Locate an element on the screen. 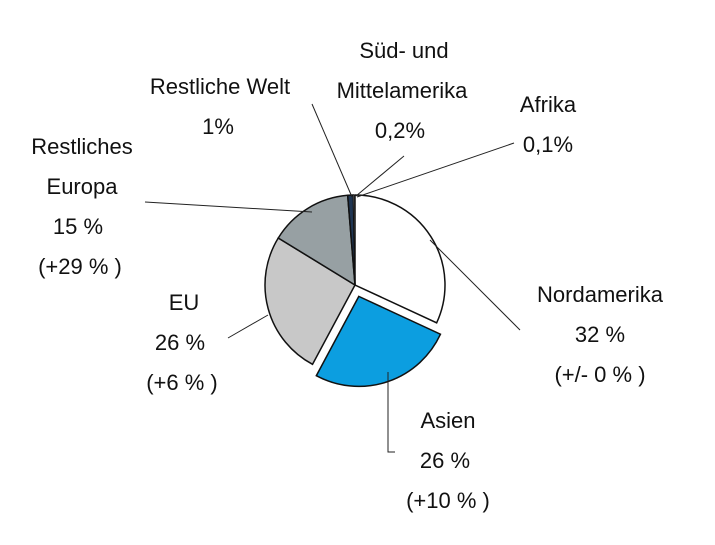  pie-slices is located at coordinates (355, 291).